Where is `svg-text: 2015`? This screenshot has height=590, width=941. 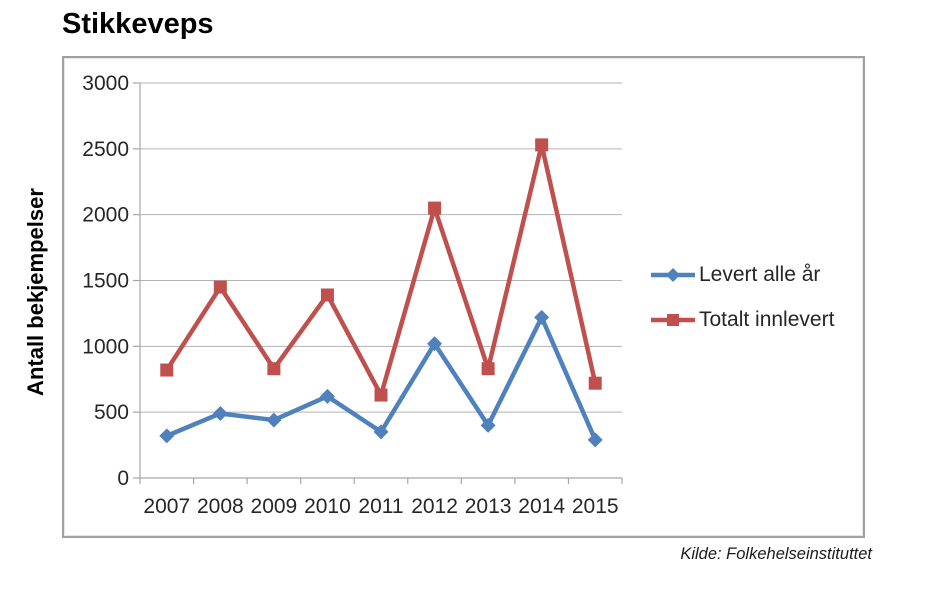 svg-text: 2015 is located at coordinates (595, 506).